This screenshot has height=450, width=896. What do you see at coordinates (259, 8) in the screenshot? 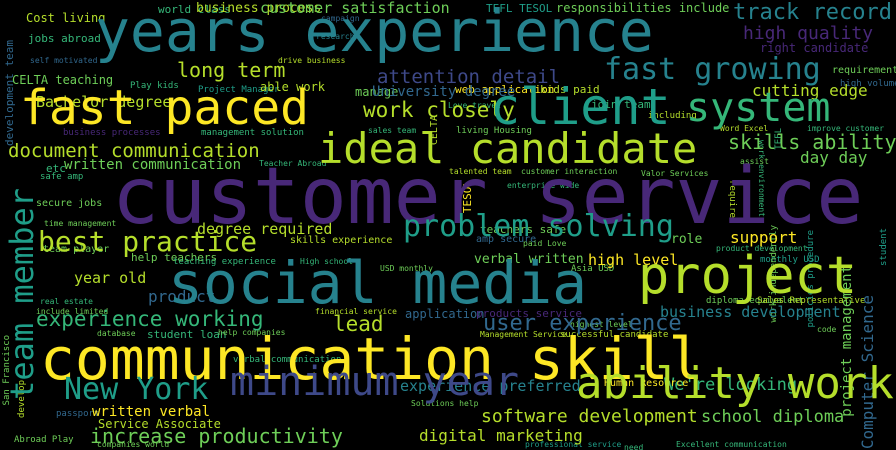
I see `word-business-process: business process` at bounding box center [259, 8].